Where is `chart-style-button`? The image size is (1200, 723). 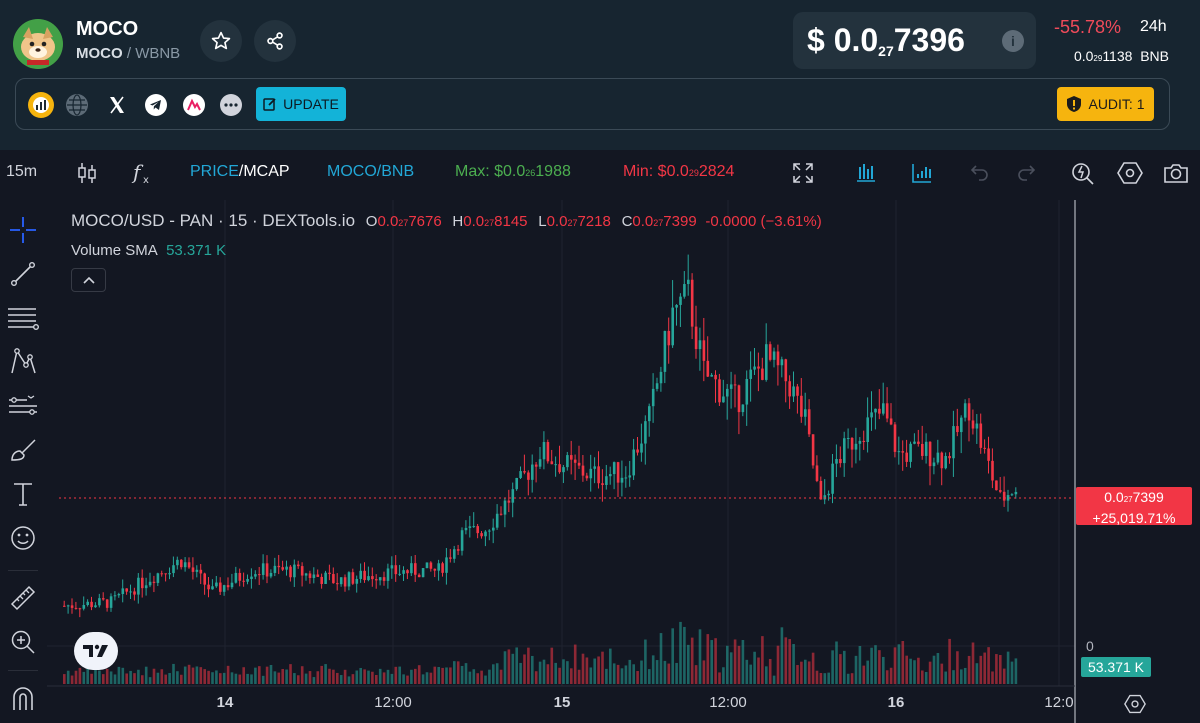 chart-style-button is located at coordinates (866, 173).